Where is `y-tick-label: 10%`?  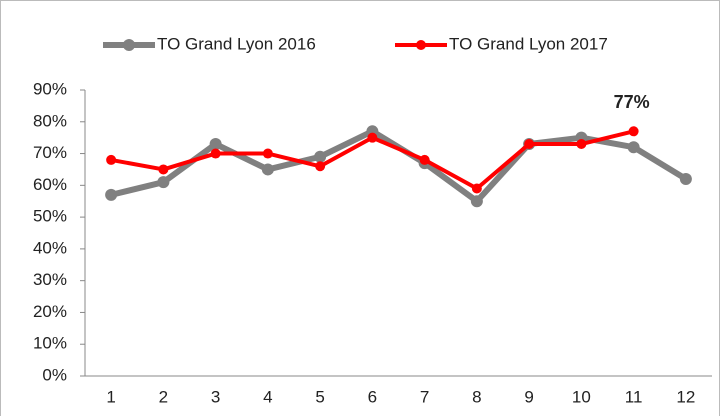
y-tick-label: 10% is located at coordinates (50, 343).